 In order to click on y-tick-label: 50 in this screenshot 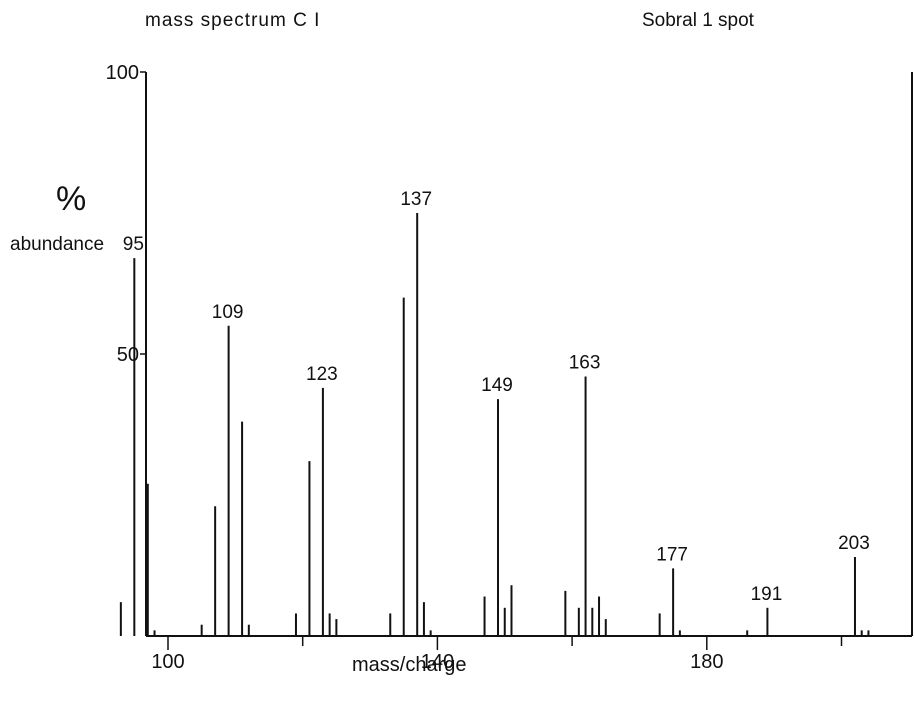, I will do `click(128, 355)`.